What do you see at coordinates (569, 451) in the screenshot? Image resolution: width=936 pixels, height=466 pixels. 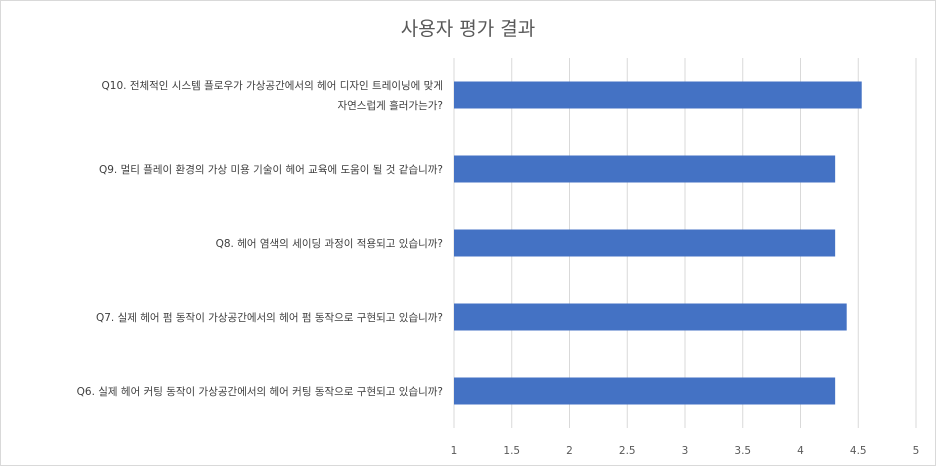 I see `x-tick-label: 2` at bounding box center [569, 451].